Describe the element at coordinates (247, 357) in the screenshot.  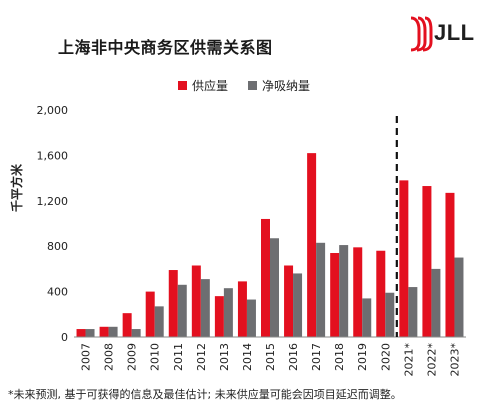
I see `x-tick-label: 2014` at that location.